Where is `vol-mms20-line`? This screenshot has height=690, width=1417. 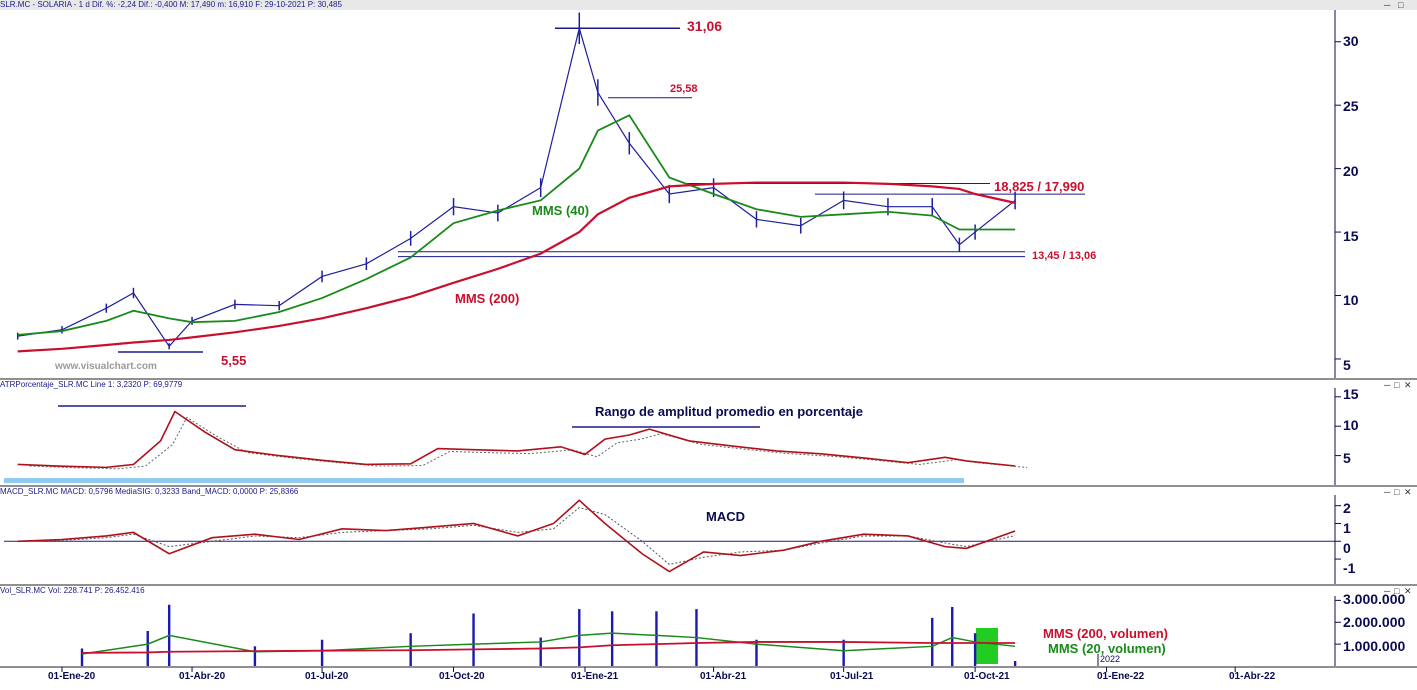
vol-mms20-line is located at coordinates (548, 643).